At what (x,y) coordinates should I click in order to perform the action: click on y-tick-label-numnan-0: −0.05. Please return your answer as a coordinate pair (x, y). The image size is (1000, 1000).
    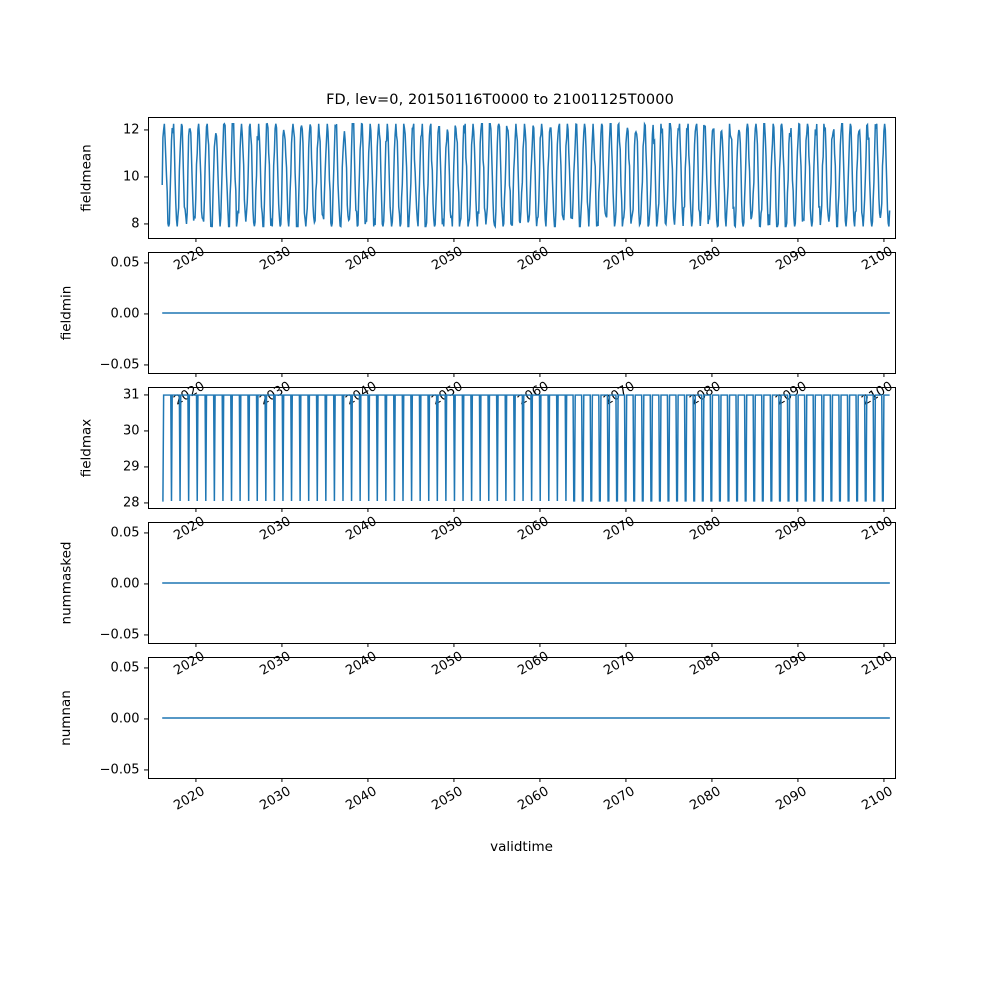
    Looking at the image, I should click on (119, 770).